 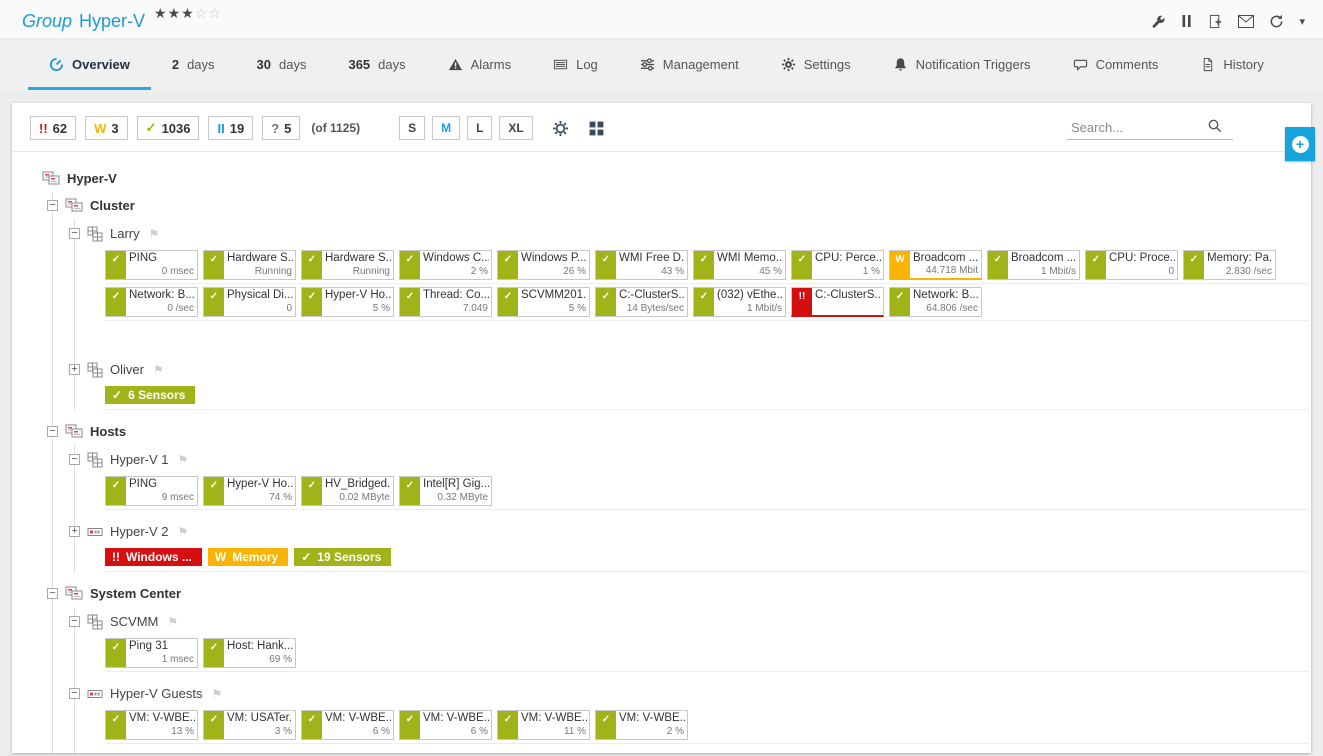 What do you see at coordinates (679, 431) in the screenshot?
I see `group-row: − Hosts` at bounding box center [679, 431].